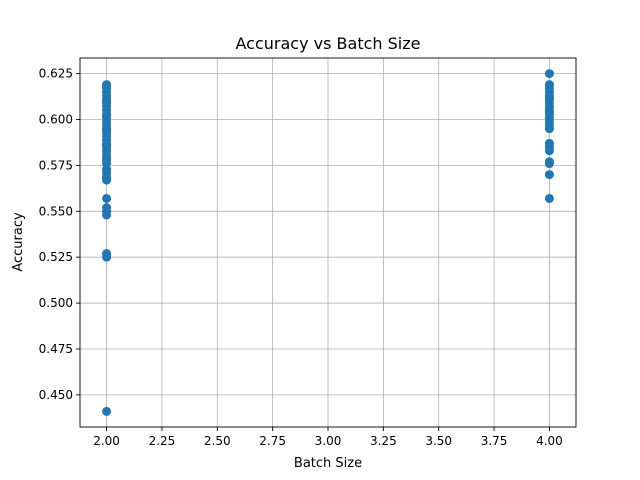  Describe the element at coordinates (272, 441) in the screenshot. I see `x-tick-label: 2.75` at that location.